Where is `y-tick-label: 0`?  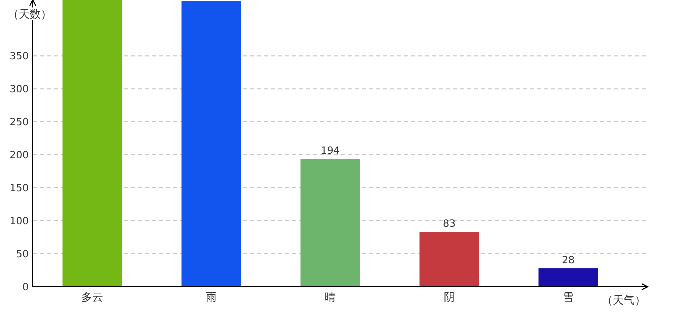 y-tick-label: 0 is located at coordinates (25, 288).